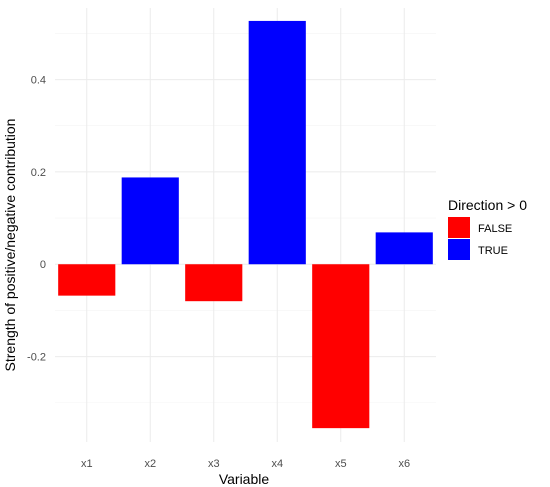 Image resolution: width=550 pixels, height=487 pixels. I want to click on x-tick-label: x3, so click(214, 464).